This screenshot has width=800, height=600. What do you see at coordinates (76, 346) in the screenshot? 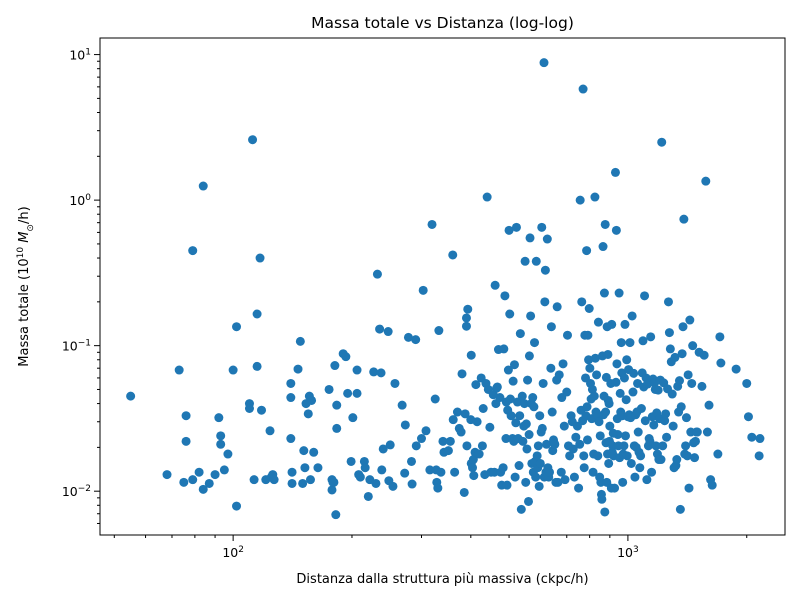
I see `y-tick-label: 10−1` at bounding box center [76, 346].